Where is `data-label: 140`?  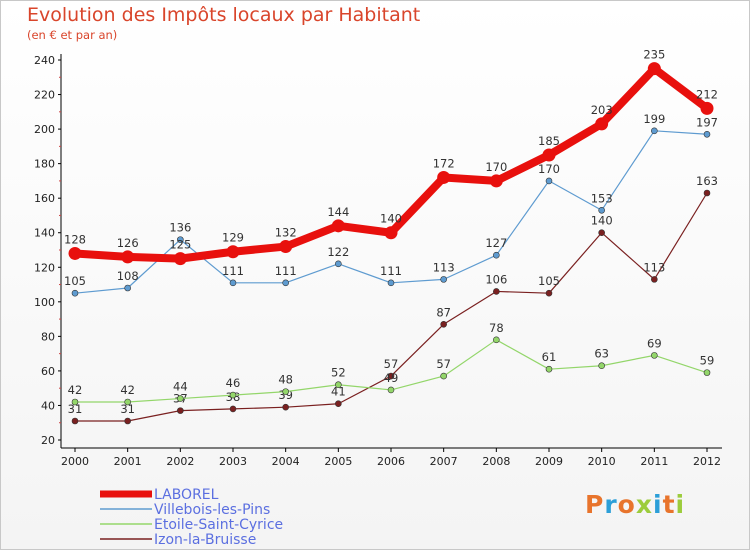
data-label: 140 is located at coordinates (391, 219).